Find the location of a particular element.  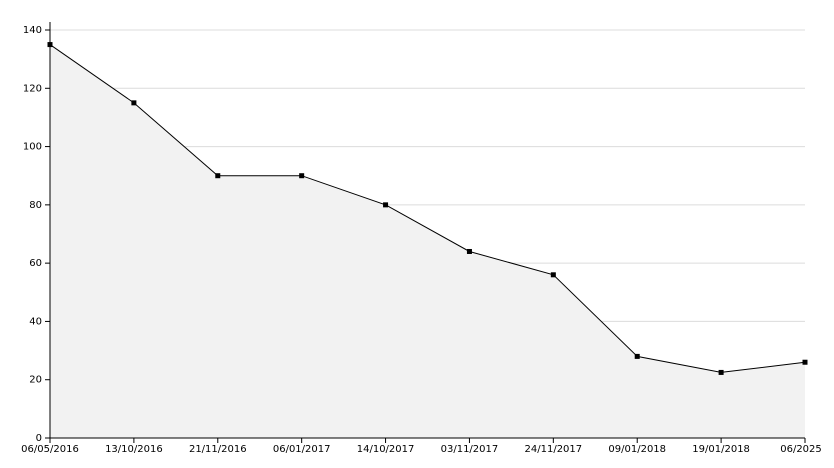

y-tick-label: 140 is located at coordinates (32, 30).